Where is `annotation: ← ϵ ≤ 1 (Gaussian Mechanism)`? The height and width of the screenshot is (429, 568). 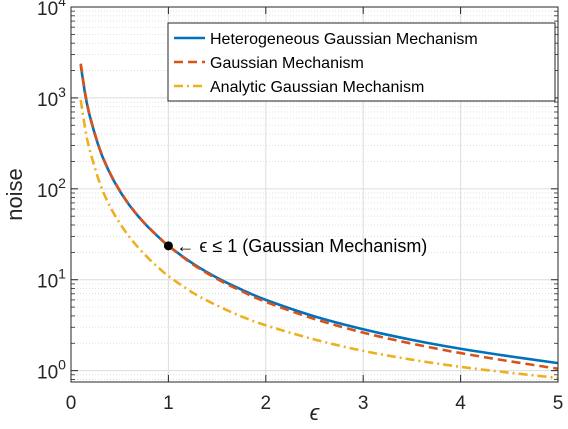 annotation: ← ϵ ≤ 1 (Gaussian Mechanism) is located at coordinates (295, 246).